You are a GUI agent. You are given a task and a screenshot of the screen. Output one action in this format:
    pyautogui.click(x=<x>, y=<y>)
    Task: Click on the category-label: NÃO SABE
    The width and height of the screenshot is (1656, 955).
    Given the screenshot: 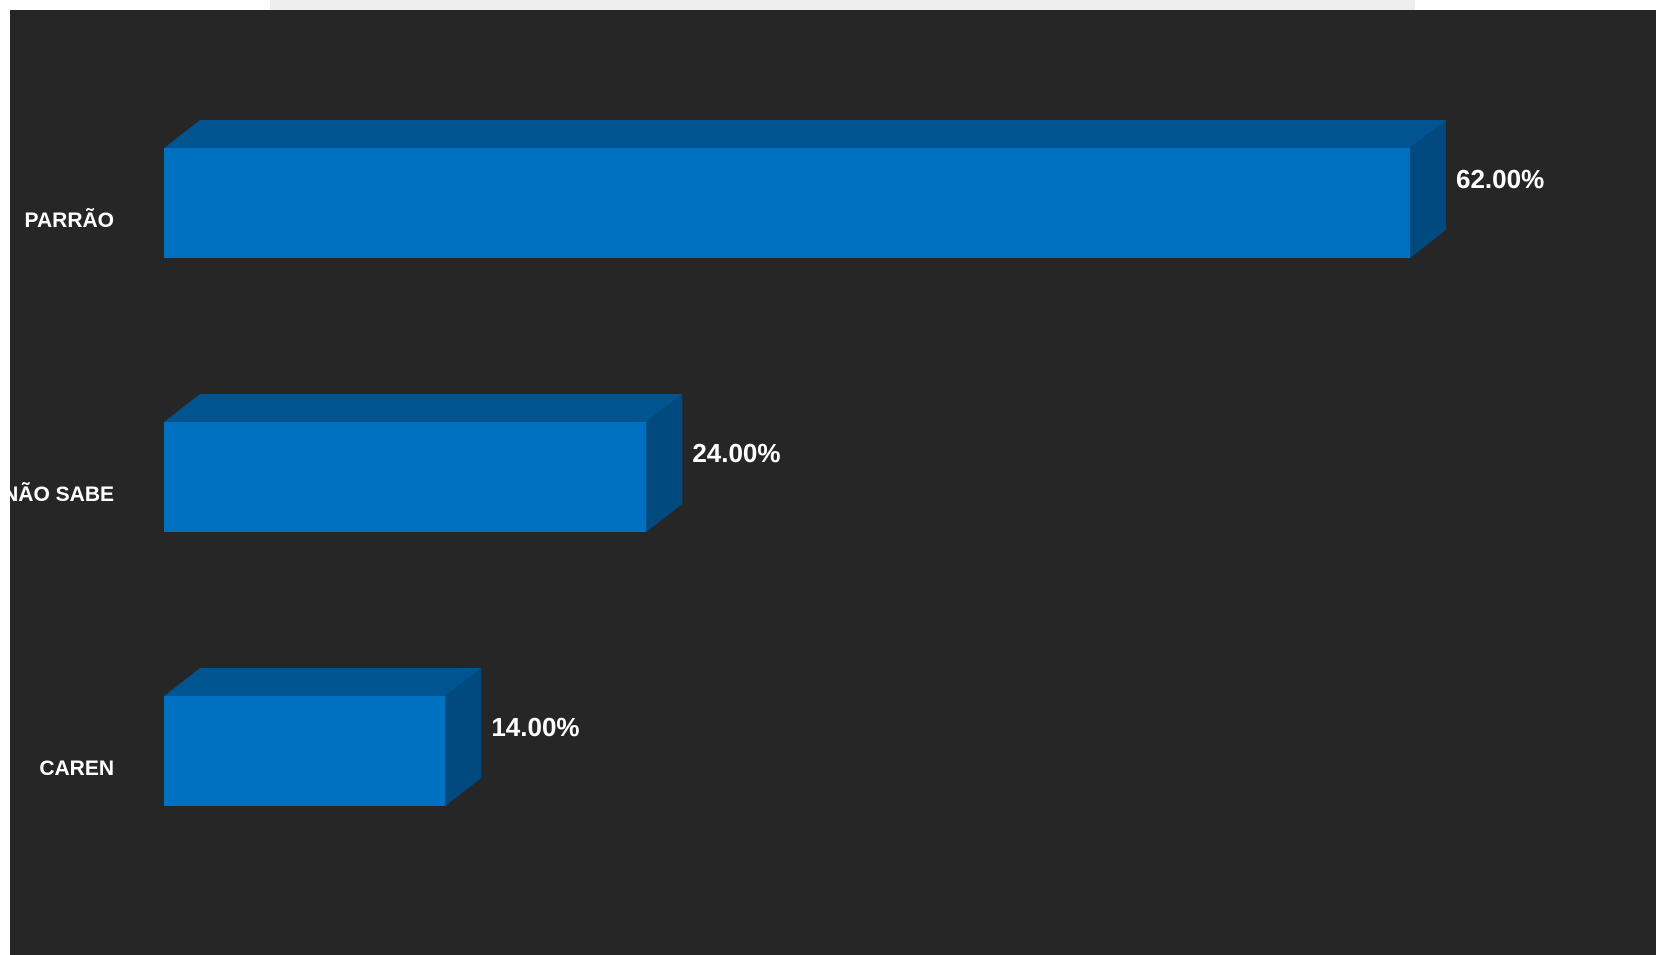 What is the action you would take?
    pyautogui.click(x=62, y=494)
    